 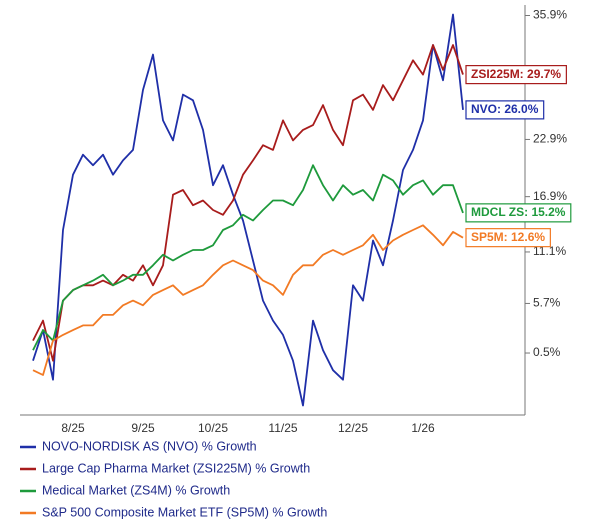 What do you see at coordinates (550, 139) in the screenshot?
I see `y-tick-label: 22.9%` at bounding box center [550, 139].